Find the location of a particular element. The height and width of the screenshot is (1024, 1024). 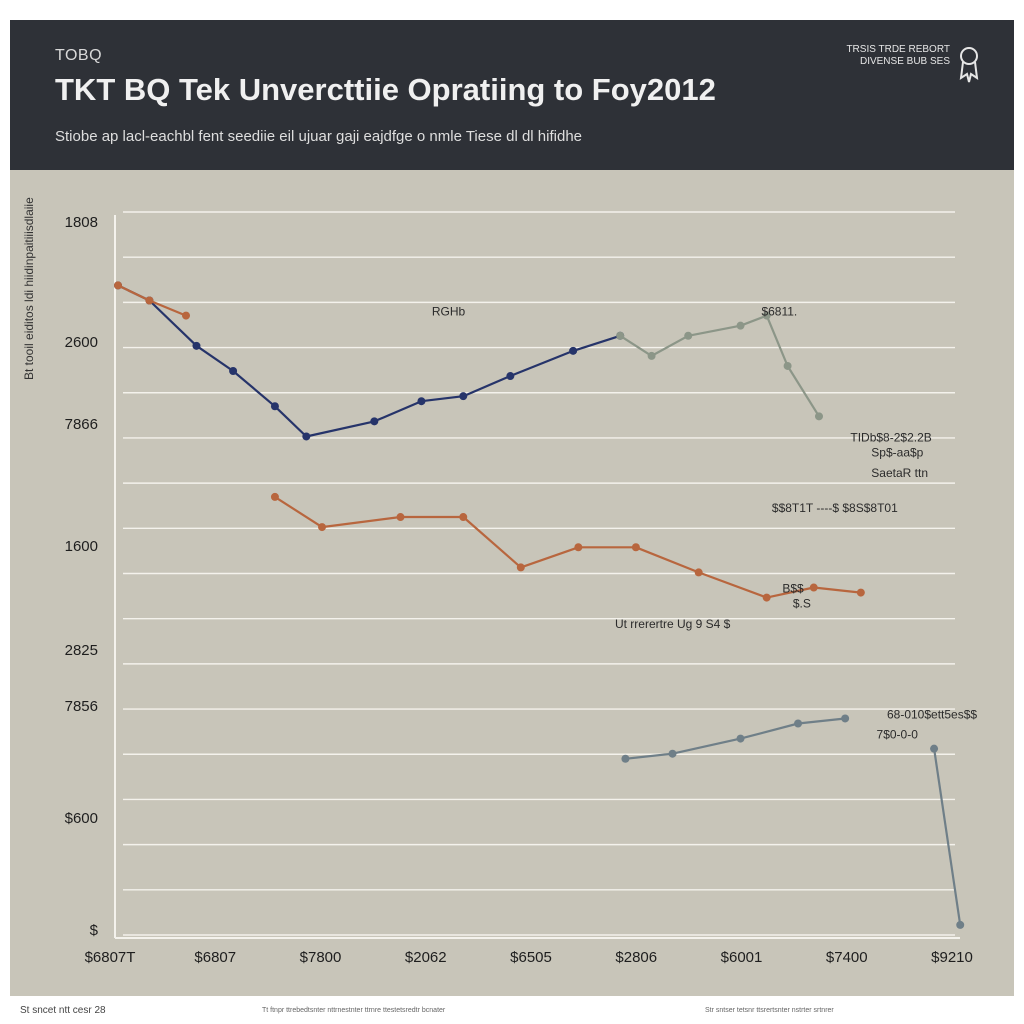

y-tick-label: 7866 is located at coordinates (81, 424).